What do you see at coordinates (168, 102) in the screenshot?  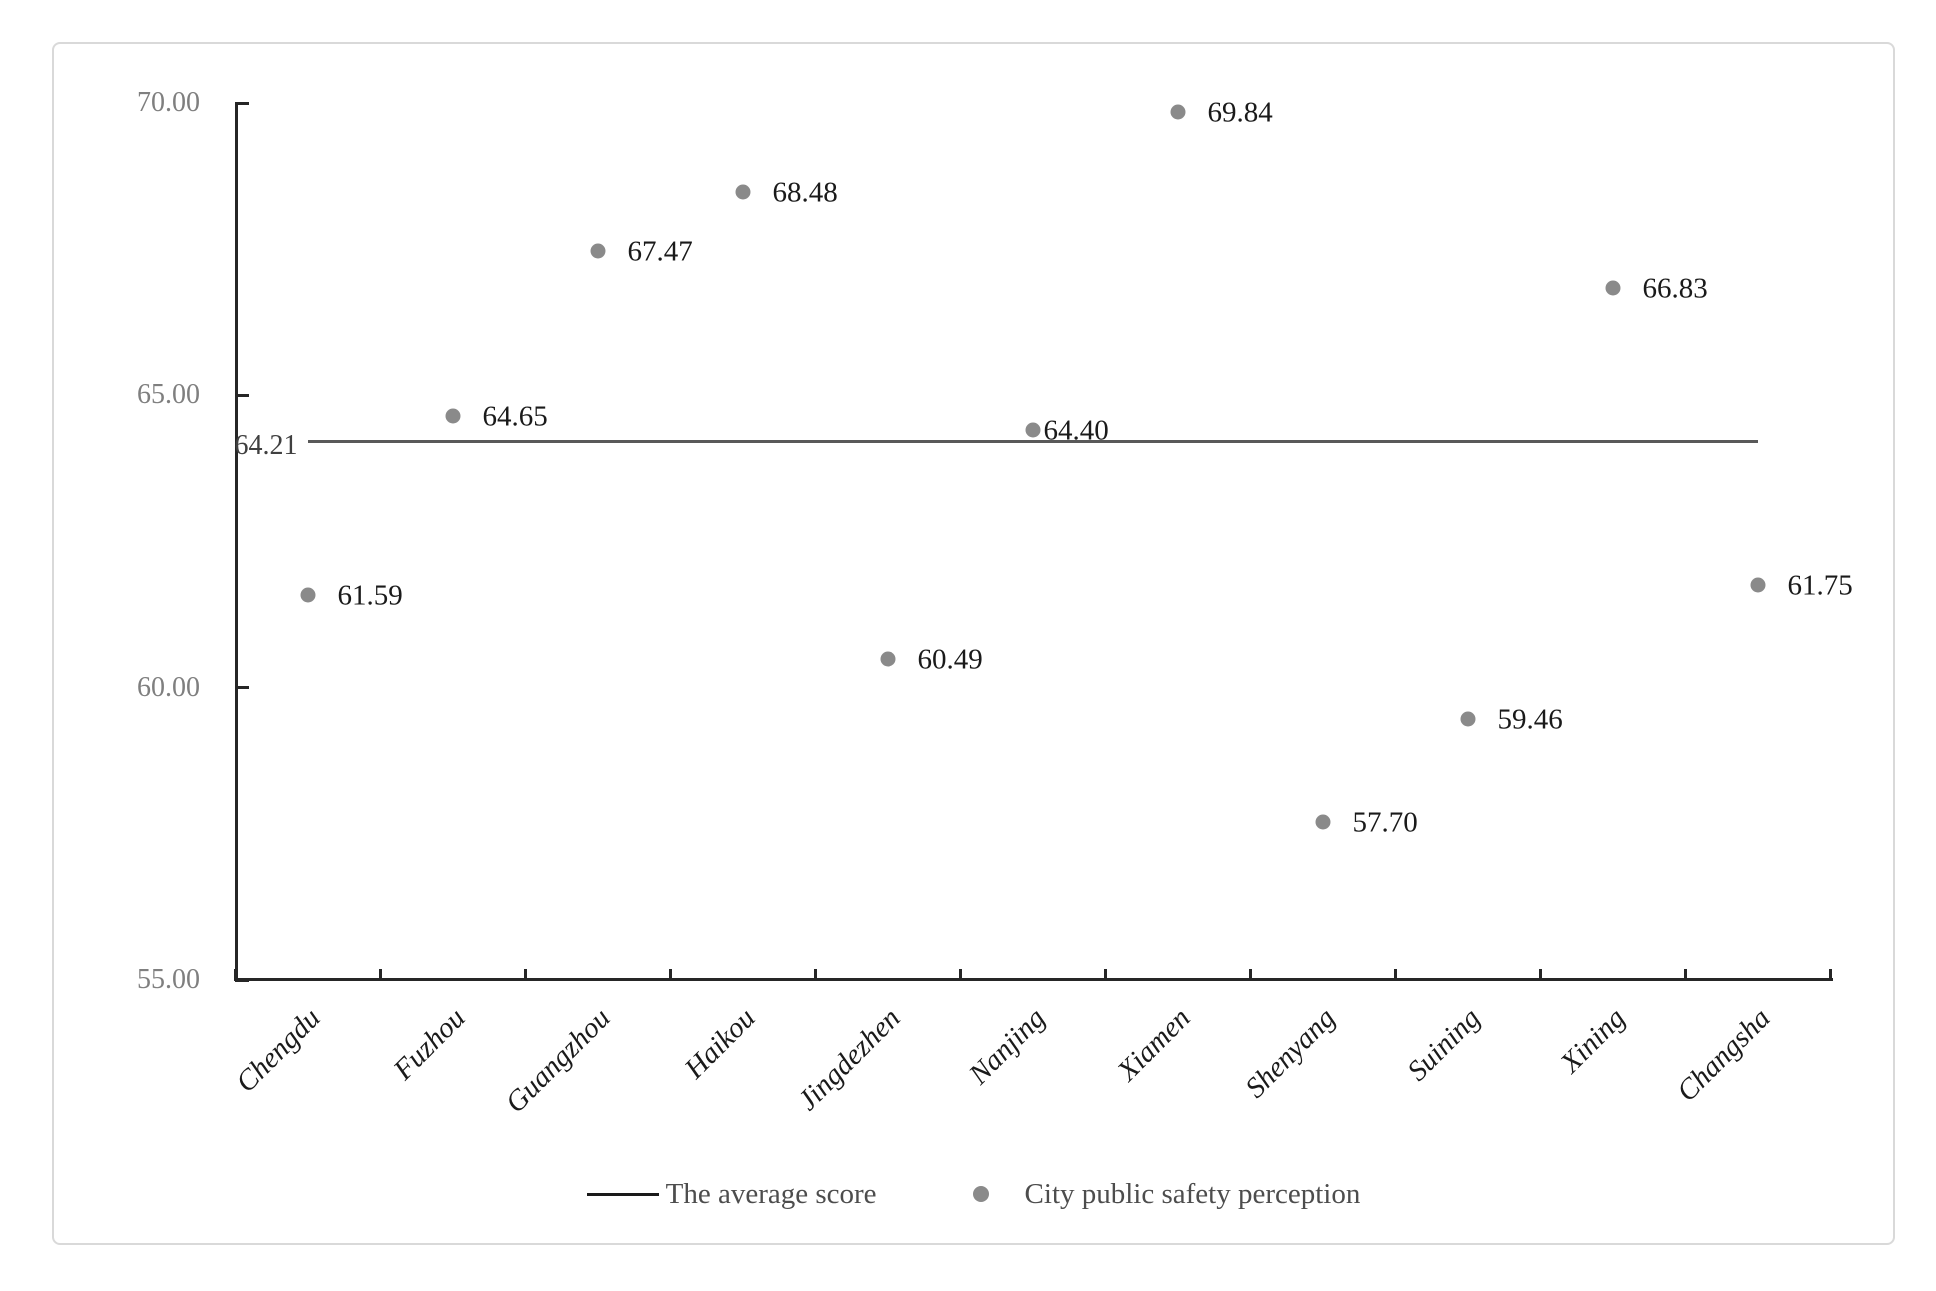 I see `y-axis-tick-label: 70.00` at bounding box center [168, 102].